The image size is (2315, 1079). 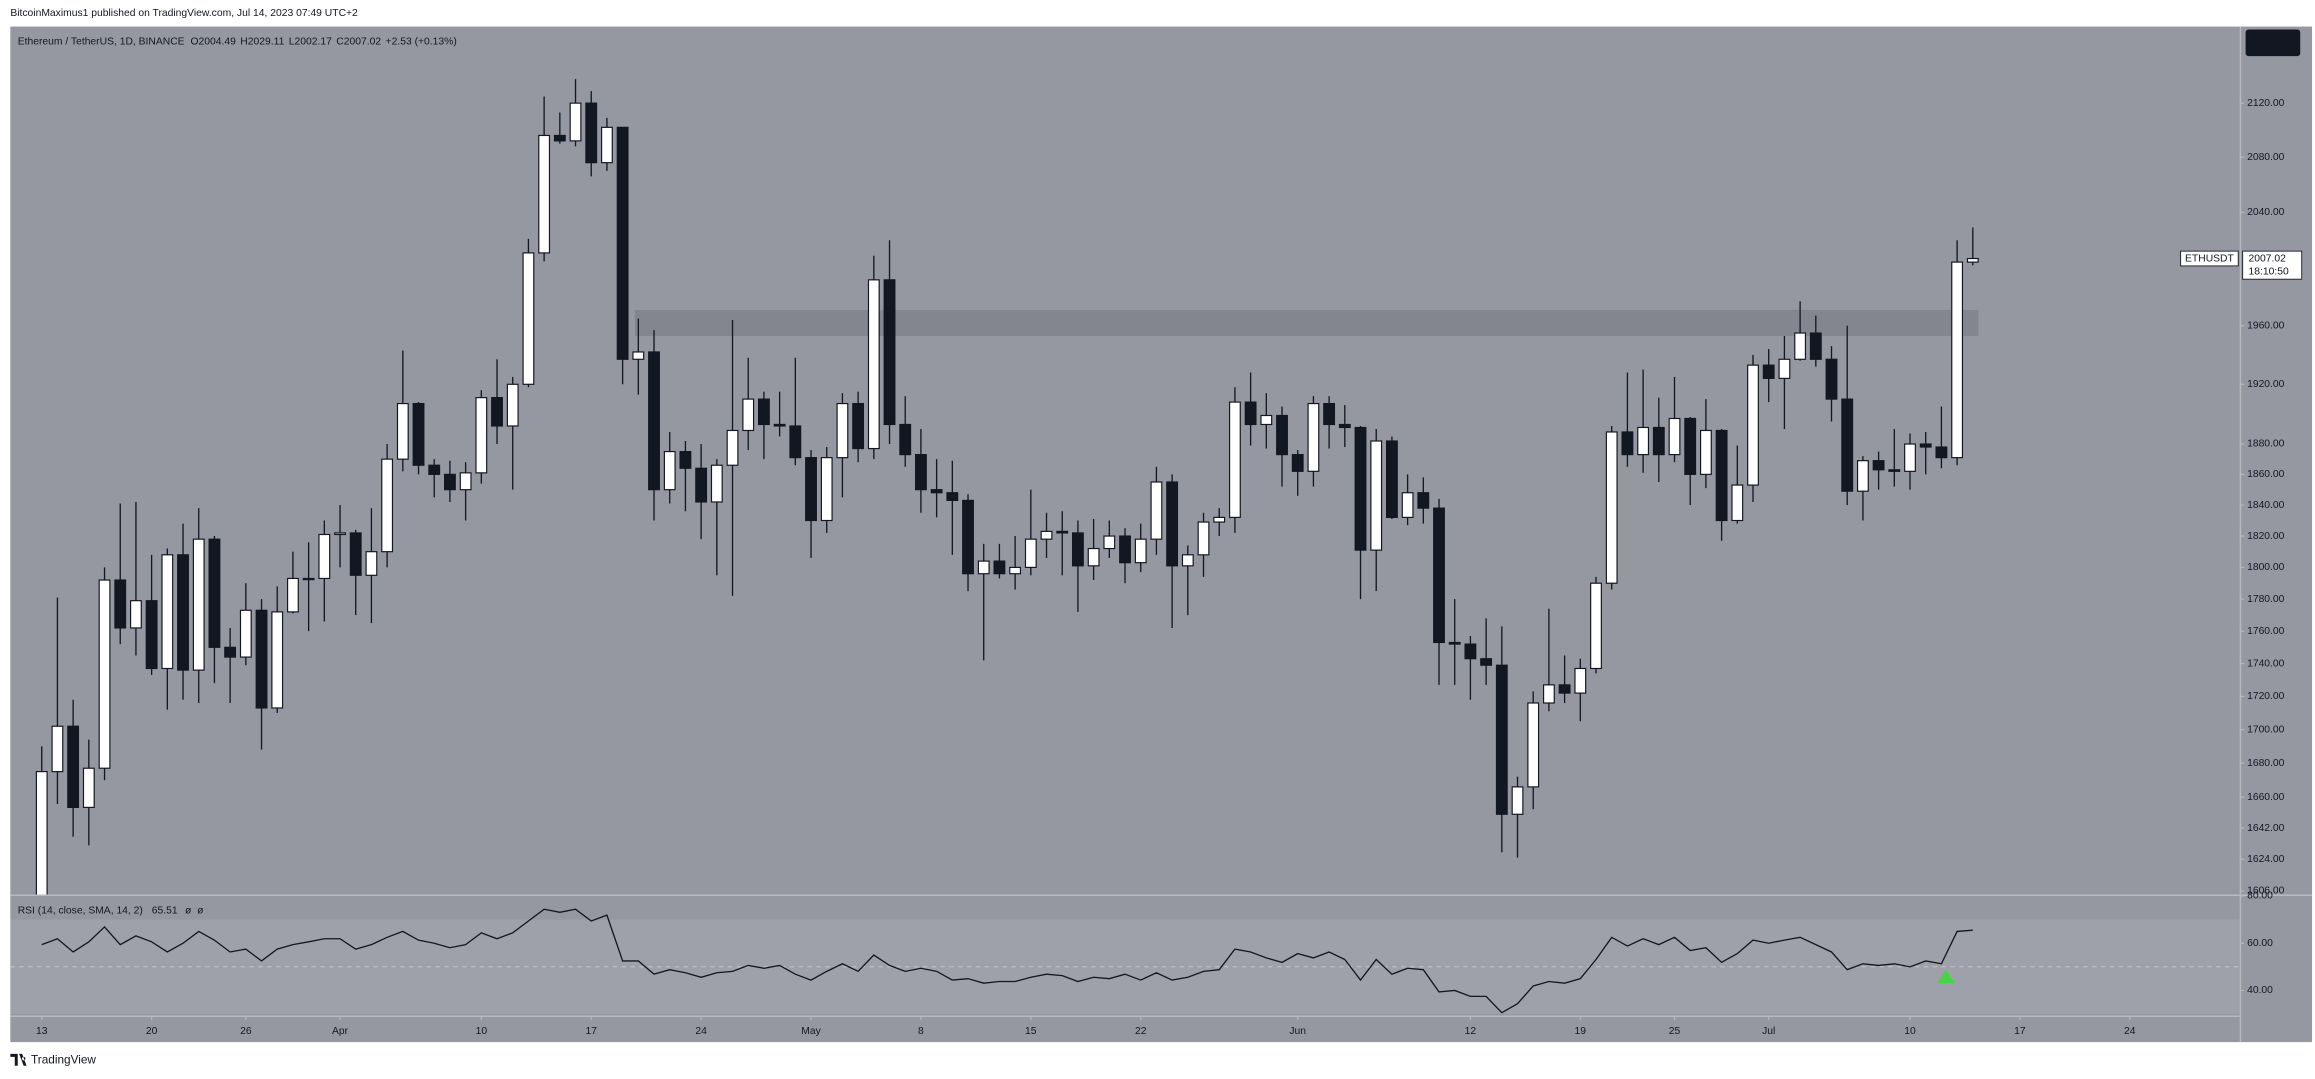 I want to click on toolbar-button, so click(x=2273, y=43).